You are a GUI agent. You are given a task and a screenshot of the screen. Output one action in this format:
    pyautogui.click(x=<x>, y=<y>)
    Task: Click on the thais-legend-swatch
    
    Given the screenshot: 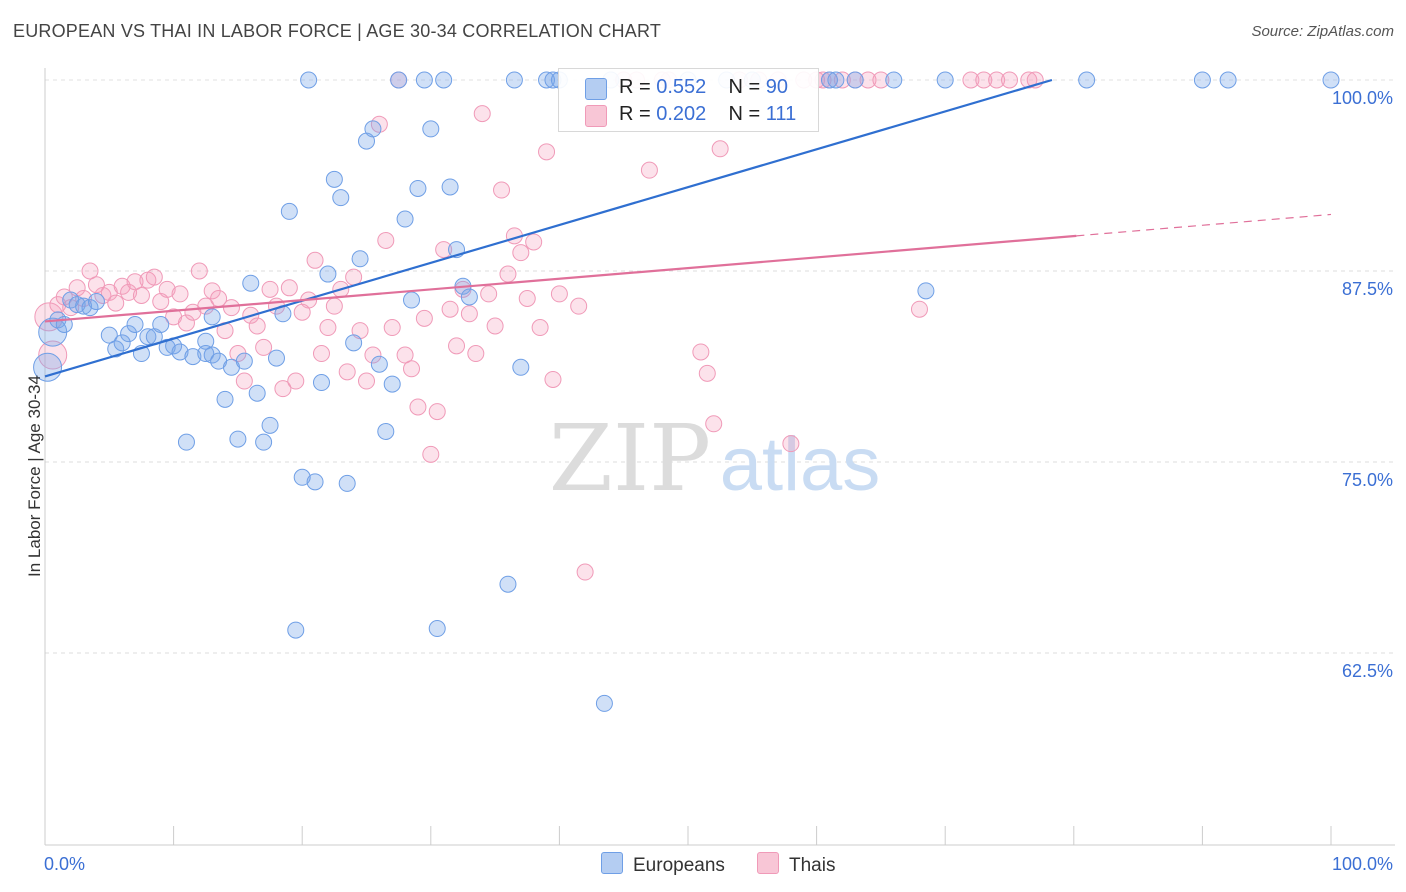 What is the action you would take?
    pyautogui.click(x=768, y=863)
    